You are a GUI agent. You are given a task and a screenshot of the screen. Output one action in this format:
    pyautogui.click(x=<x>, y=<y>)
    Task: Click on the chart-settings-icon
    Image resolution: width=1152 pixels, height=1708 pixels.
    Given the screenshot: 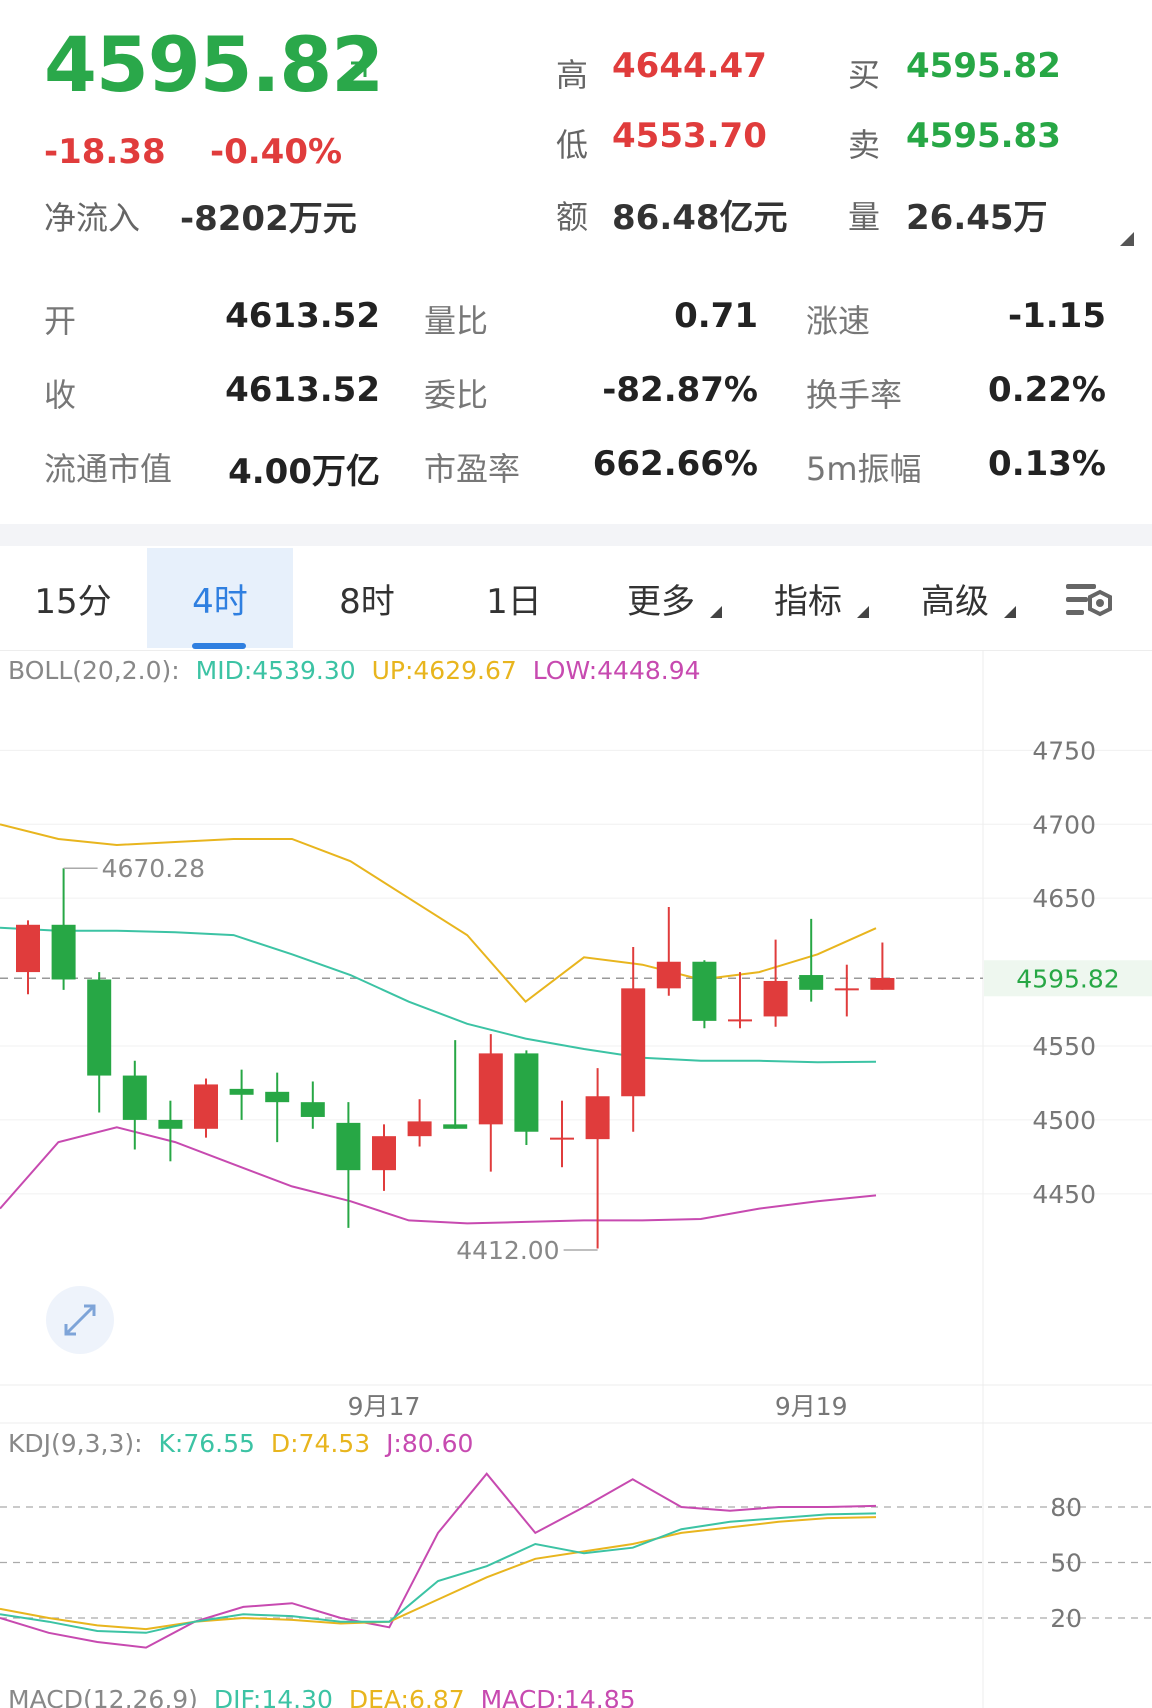 What is the action you would take?
    pyautogui.click(x=1090, y=600)
    